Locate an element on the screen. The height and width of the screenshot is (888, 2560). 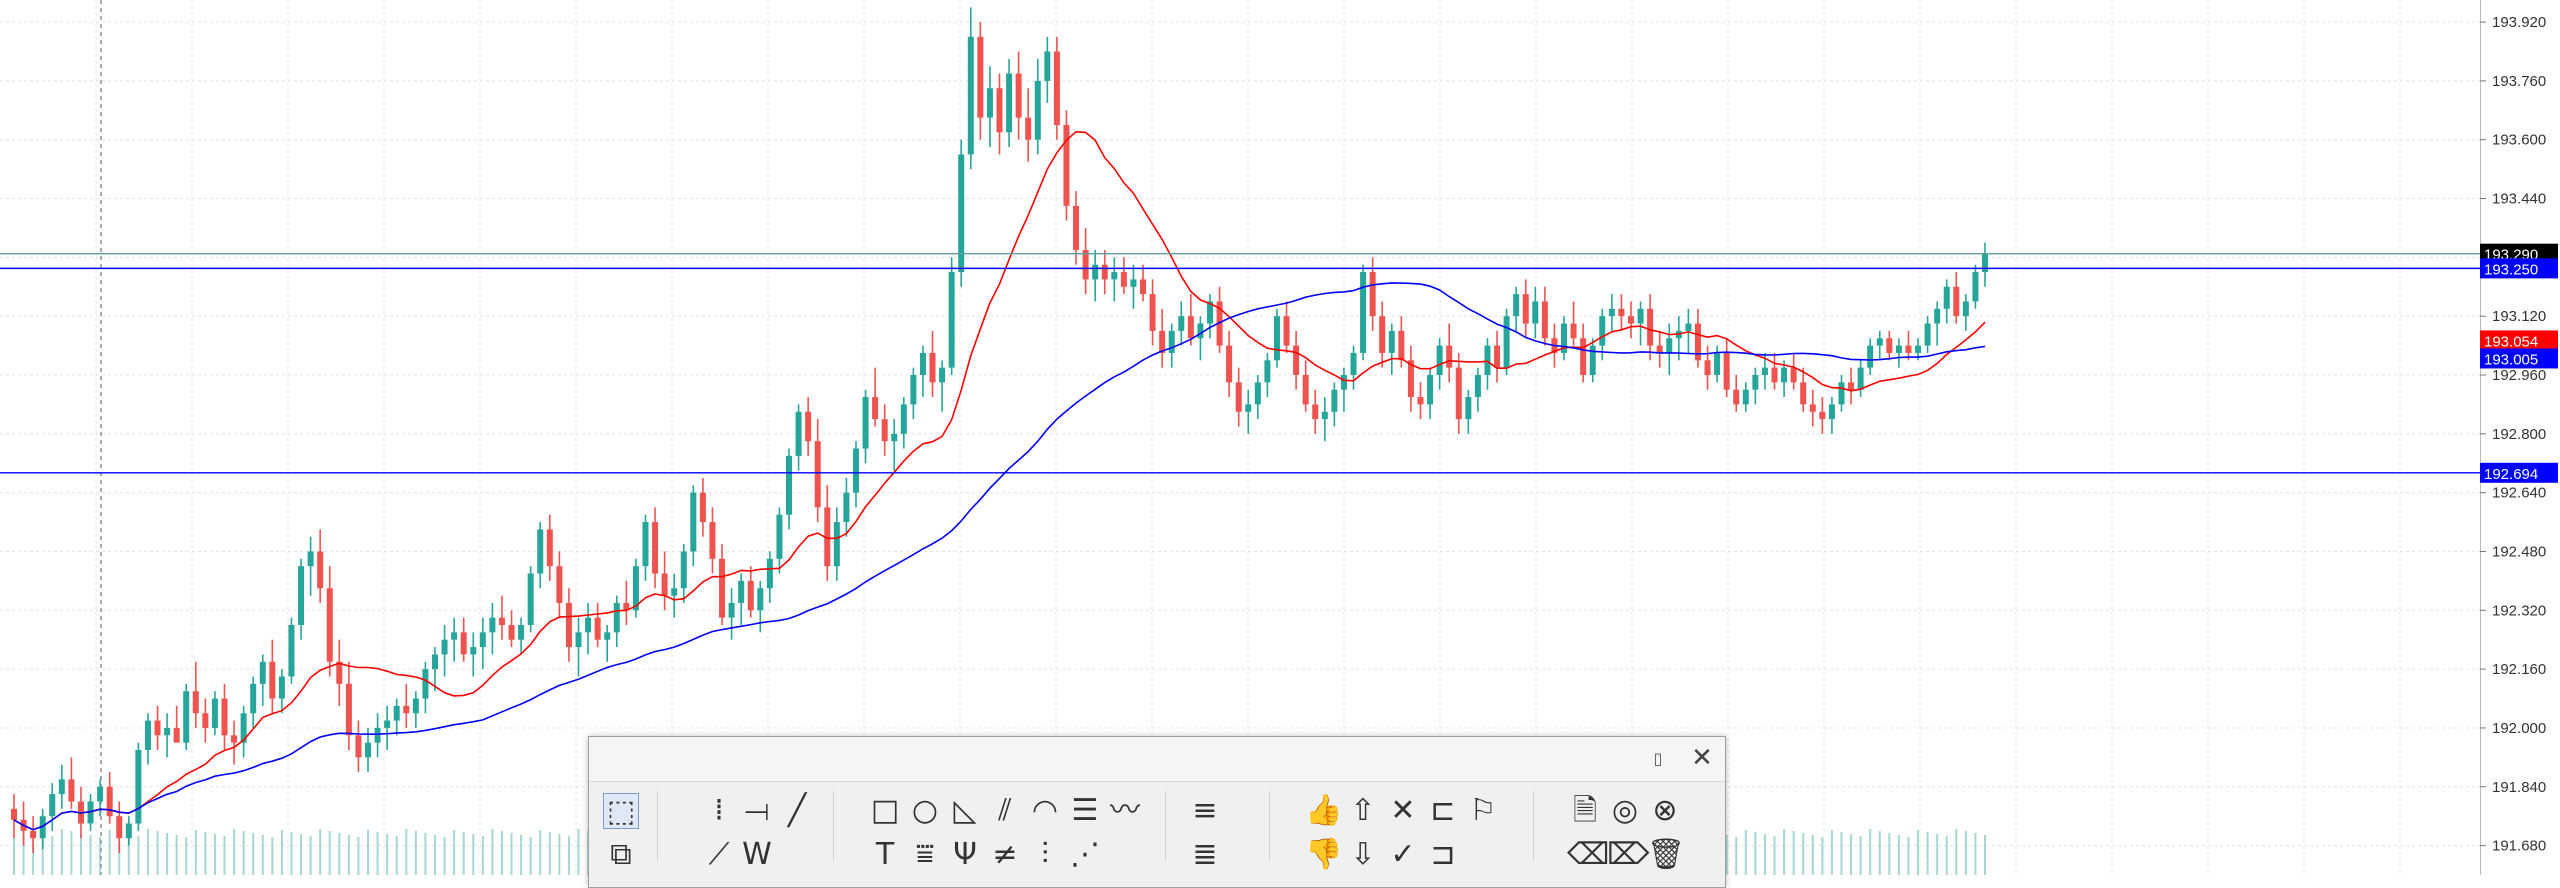
duplicate-tool: ⧉ is located at coordinates (621, 854).